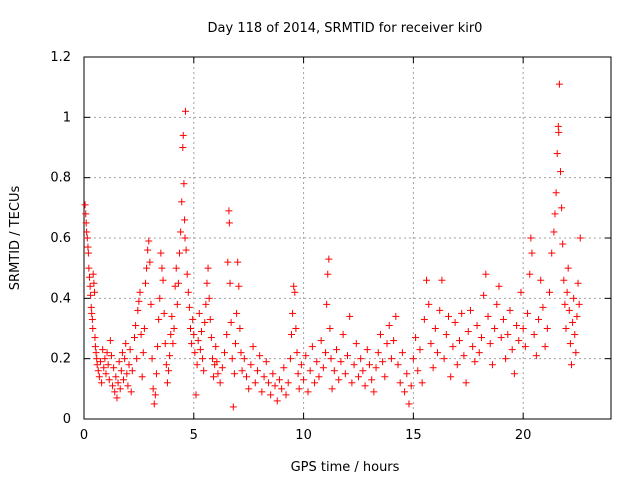 This screenshot has height=480, width=640. Describe the element at coordinates (67, 117) in the screenshot. I see `y-tick-label: 1` at that location.